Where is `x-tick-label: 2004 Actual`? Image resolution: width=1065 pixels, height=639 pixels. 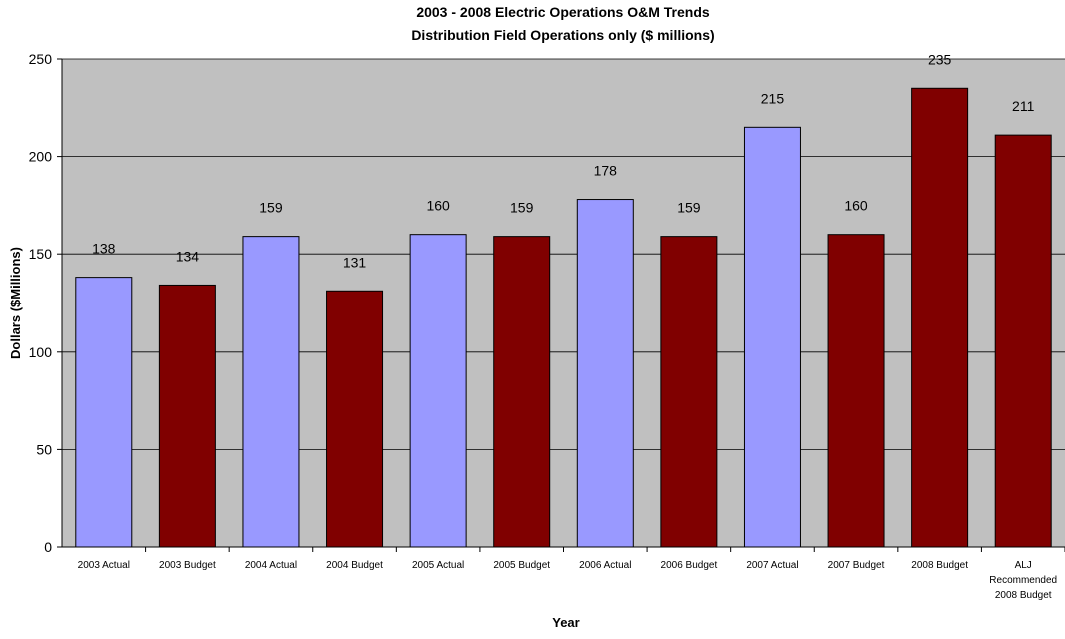
x-tick-label: 2004 Actual is located at coordinates (271, 565).